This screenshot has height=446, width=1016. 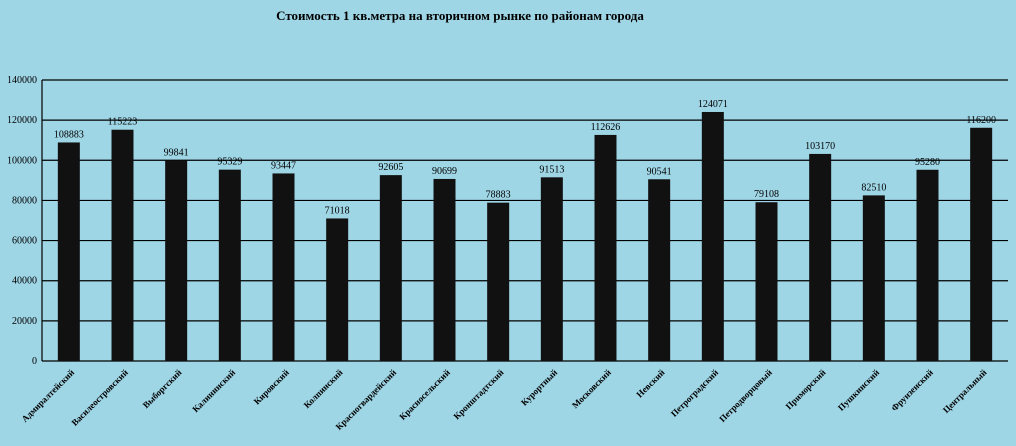 I want to click on y-tick-label: 0, so click(x=34, y=361).